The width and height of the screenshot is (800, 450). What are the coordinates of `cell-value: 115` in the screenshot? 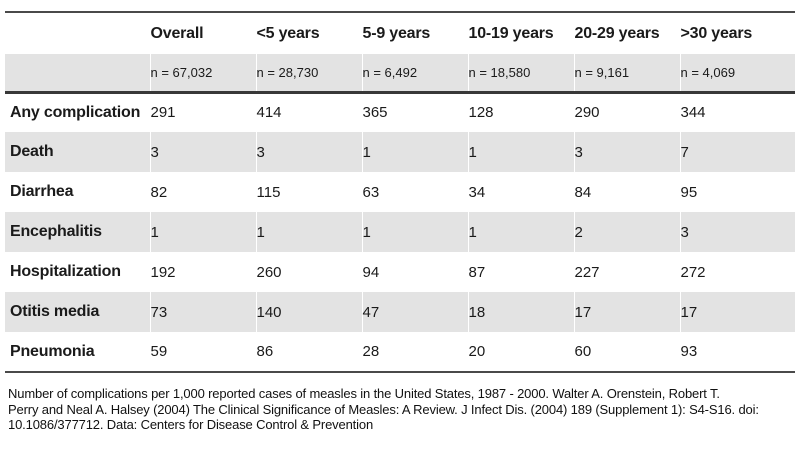 It's located at (308, 192).